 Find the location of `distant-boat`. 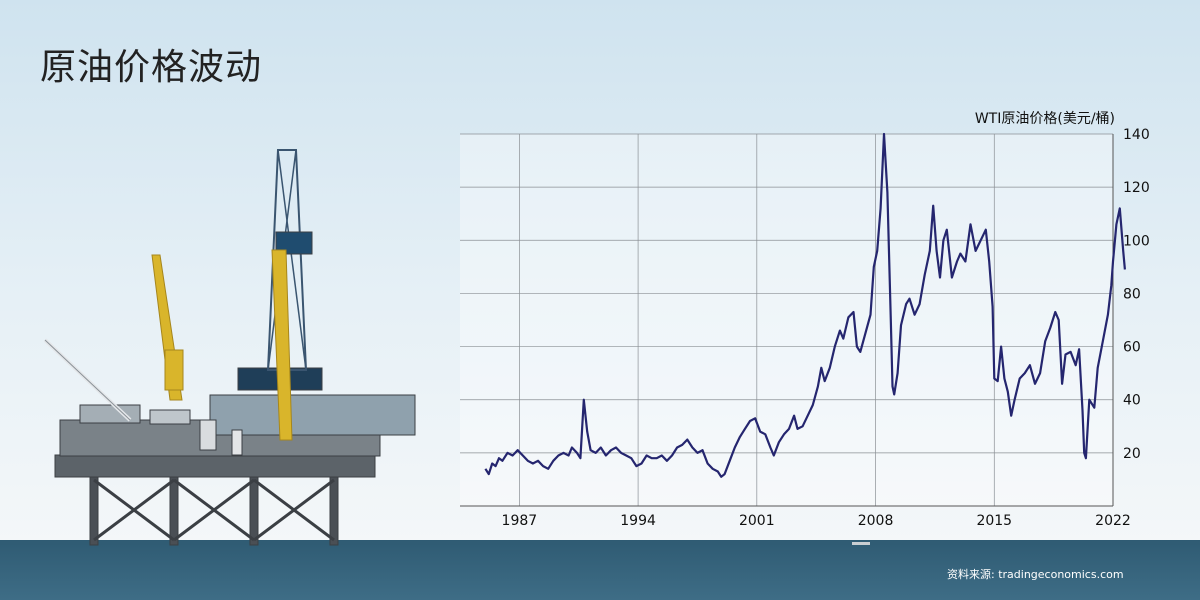

distant-boat is located at coordinates (861, 543).